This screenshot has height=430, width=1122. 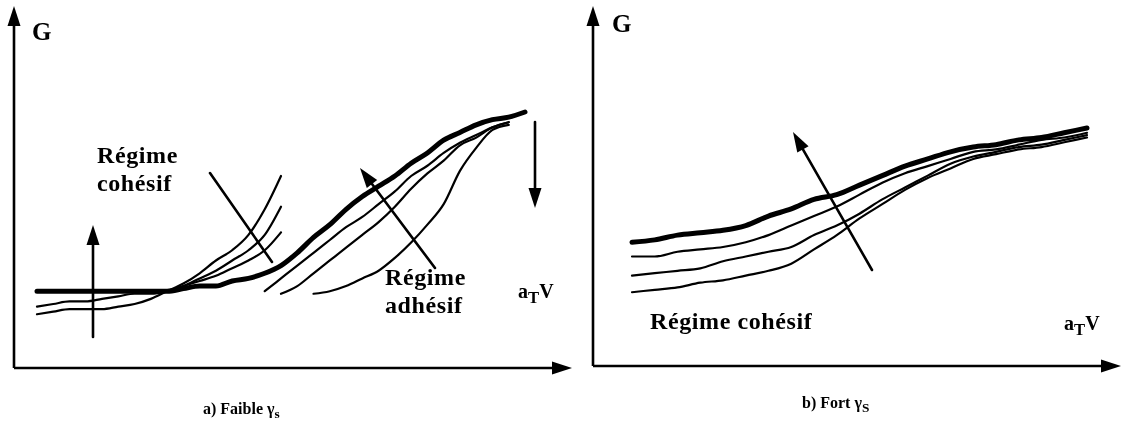 I want to click on text: a) Faible γ$_{s}$, so click(x=241, y=411).